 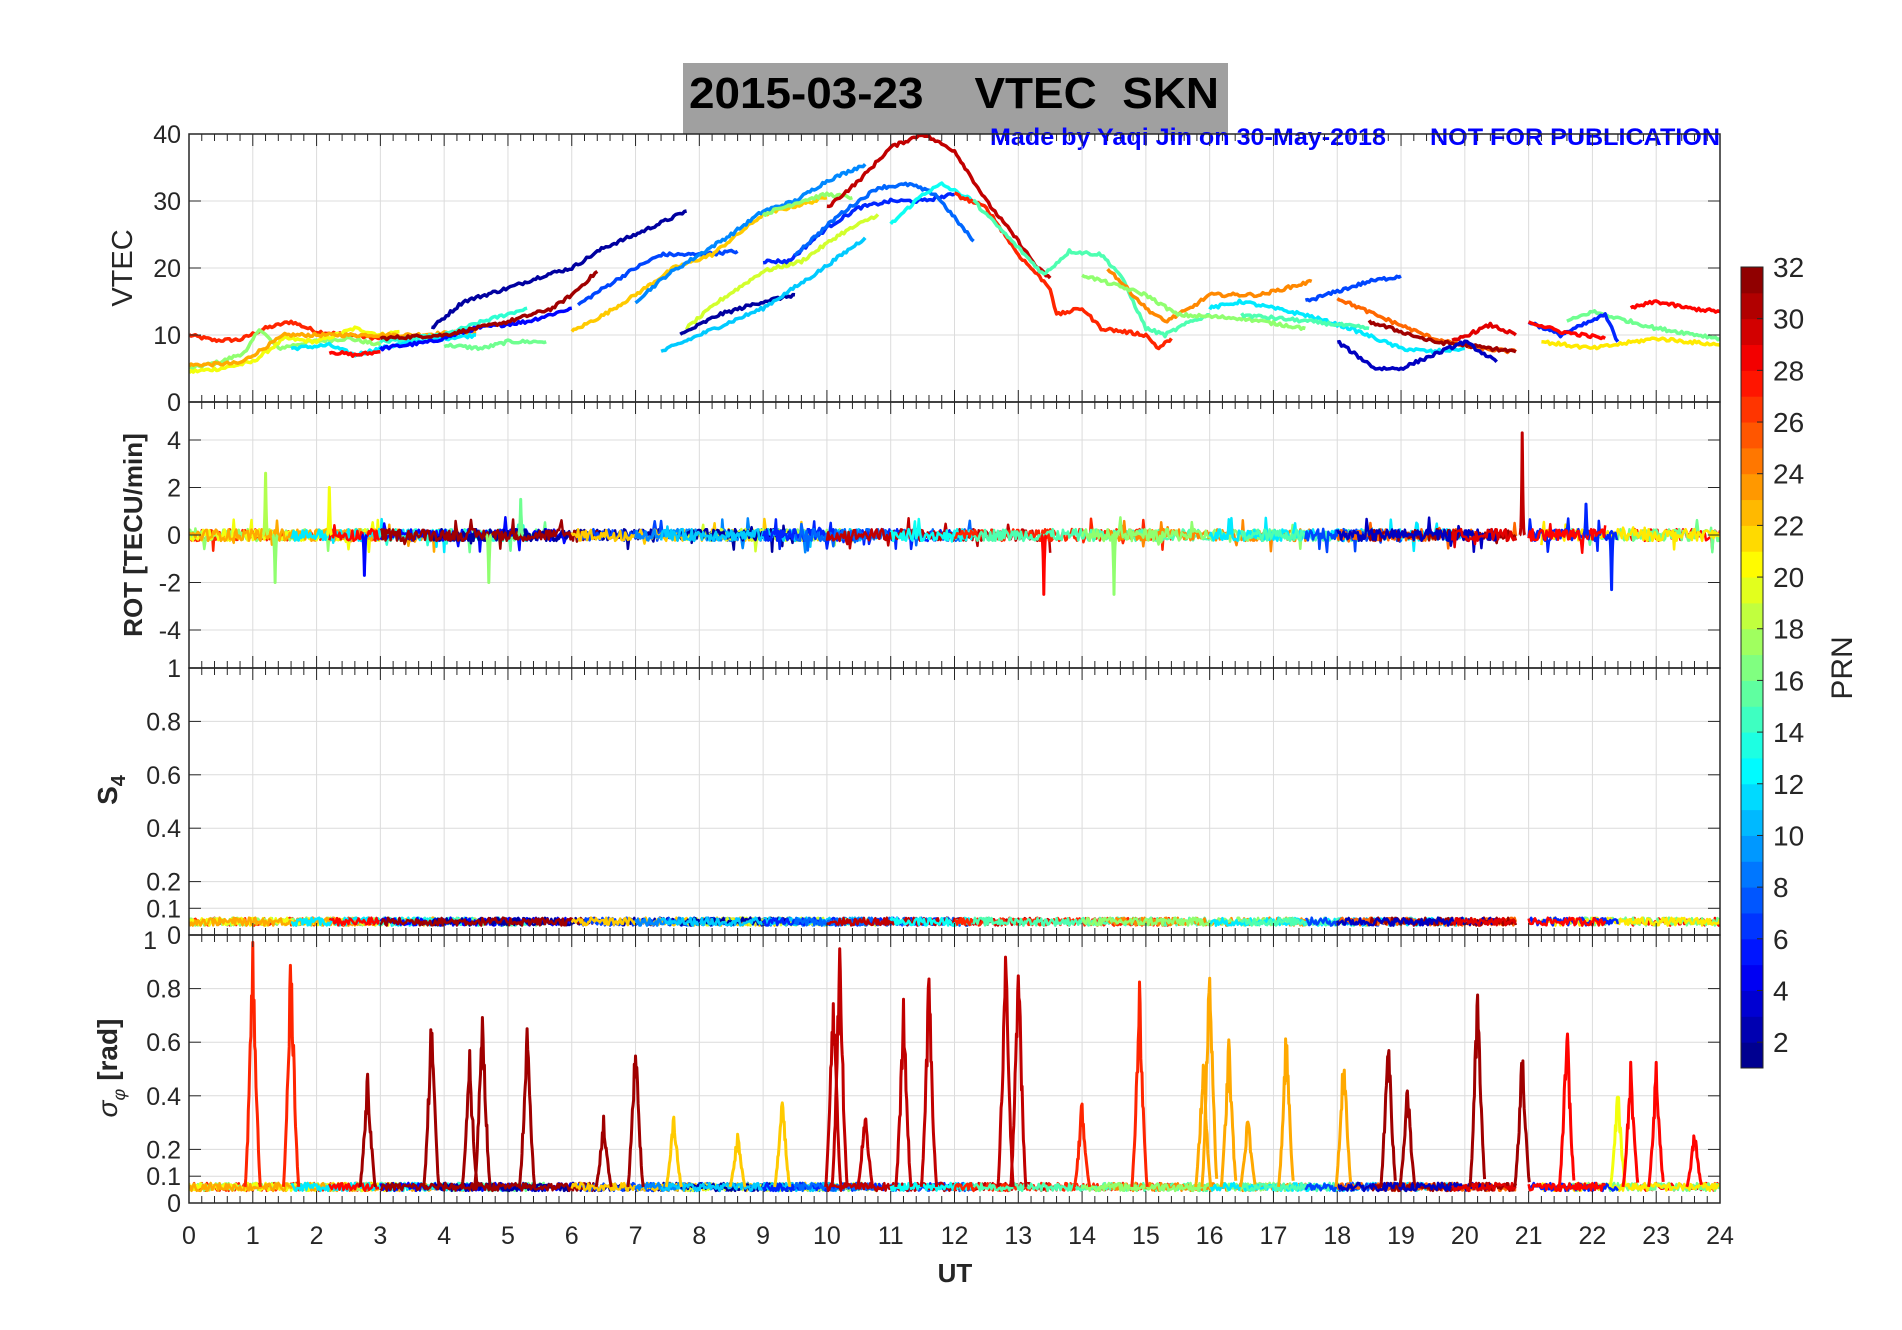 I want to click on s4-ytick-label: 0.1, so click(x=163, y=909).